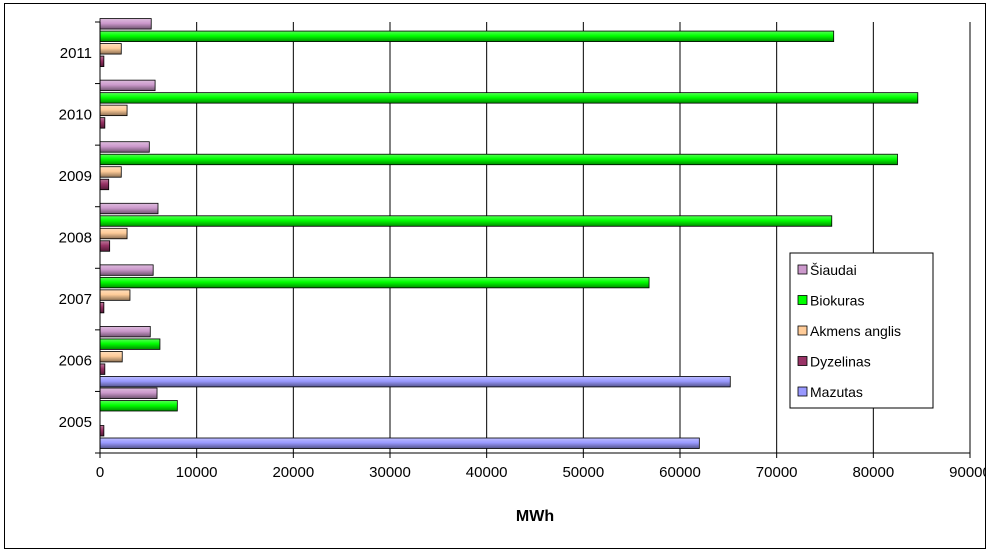 The height and width of the screenshot is (555, 992). What do you see at coordinates (840, 362) in the screenshot?
I see `legend-label: Dyzelinas` at bounding box center [840, 362].